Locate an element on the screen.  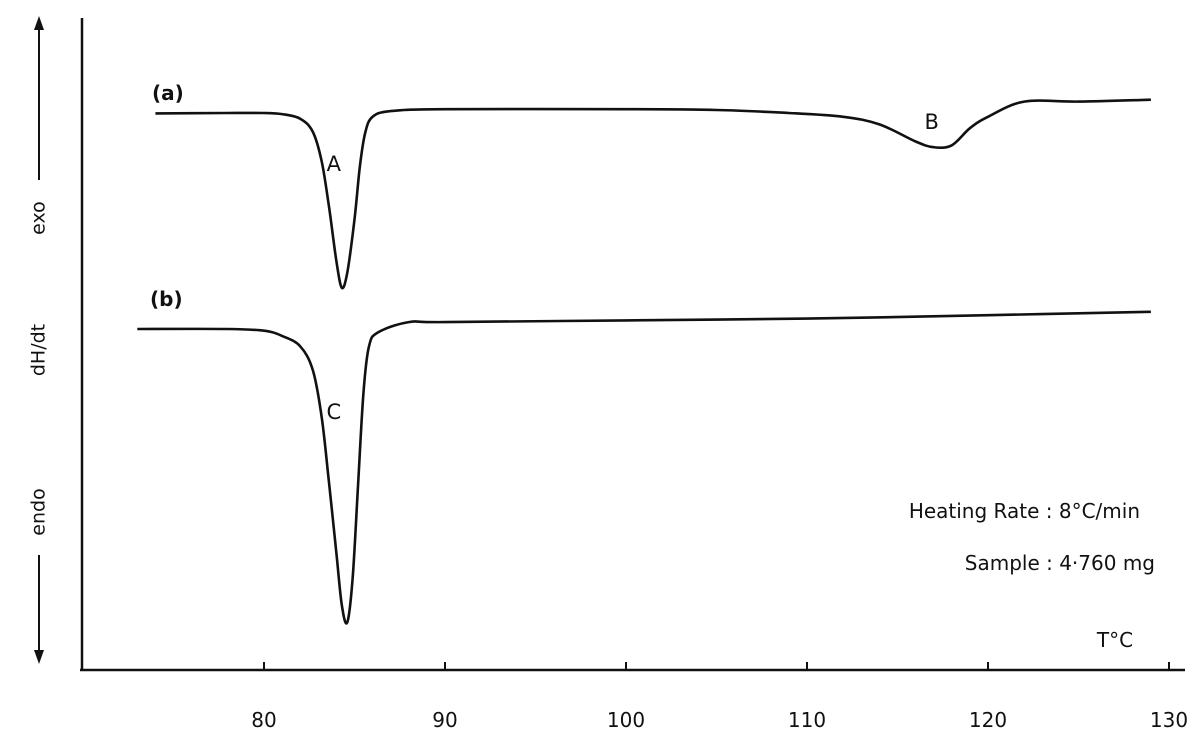
series-label-b: (b) is located at coordinates (166, 299).